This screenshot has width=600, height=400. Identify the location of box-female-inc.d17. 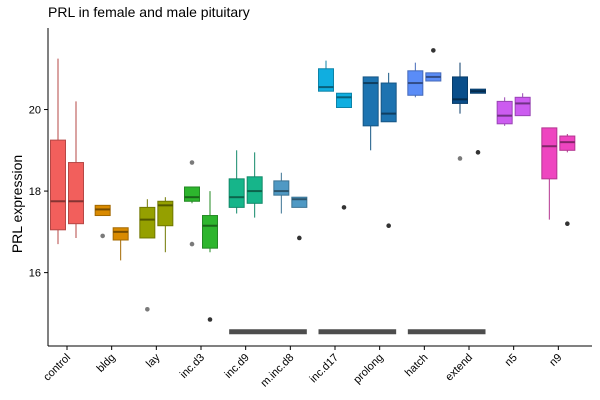
(326, 76).